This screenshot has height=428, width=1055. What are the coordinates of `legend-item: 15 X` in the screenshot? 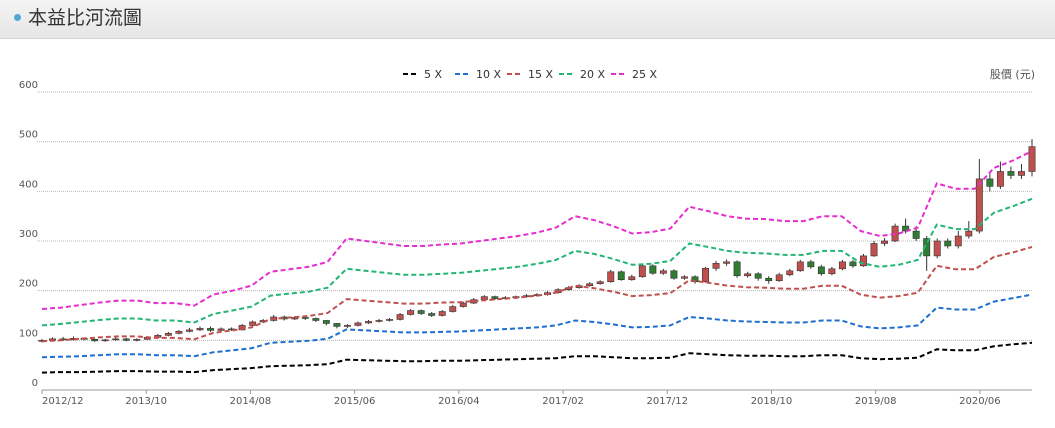 It's located at (530, 74).